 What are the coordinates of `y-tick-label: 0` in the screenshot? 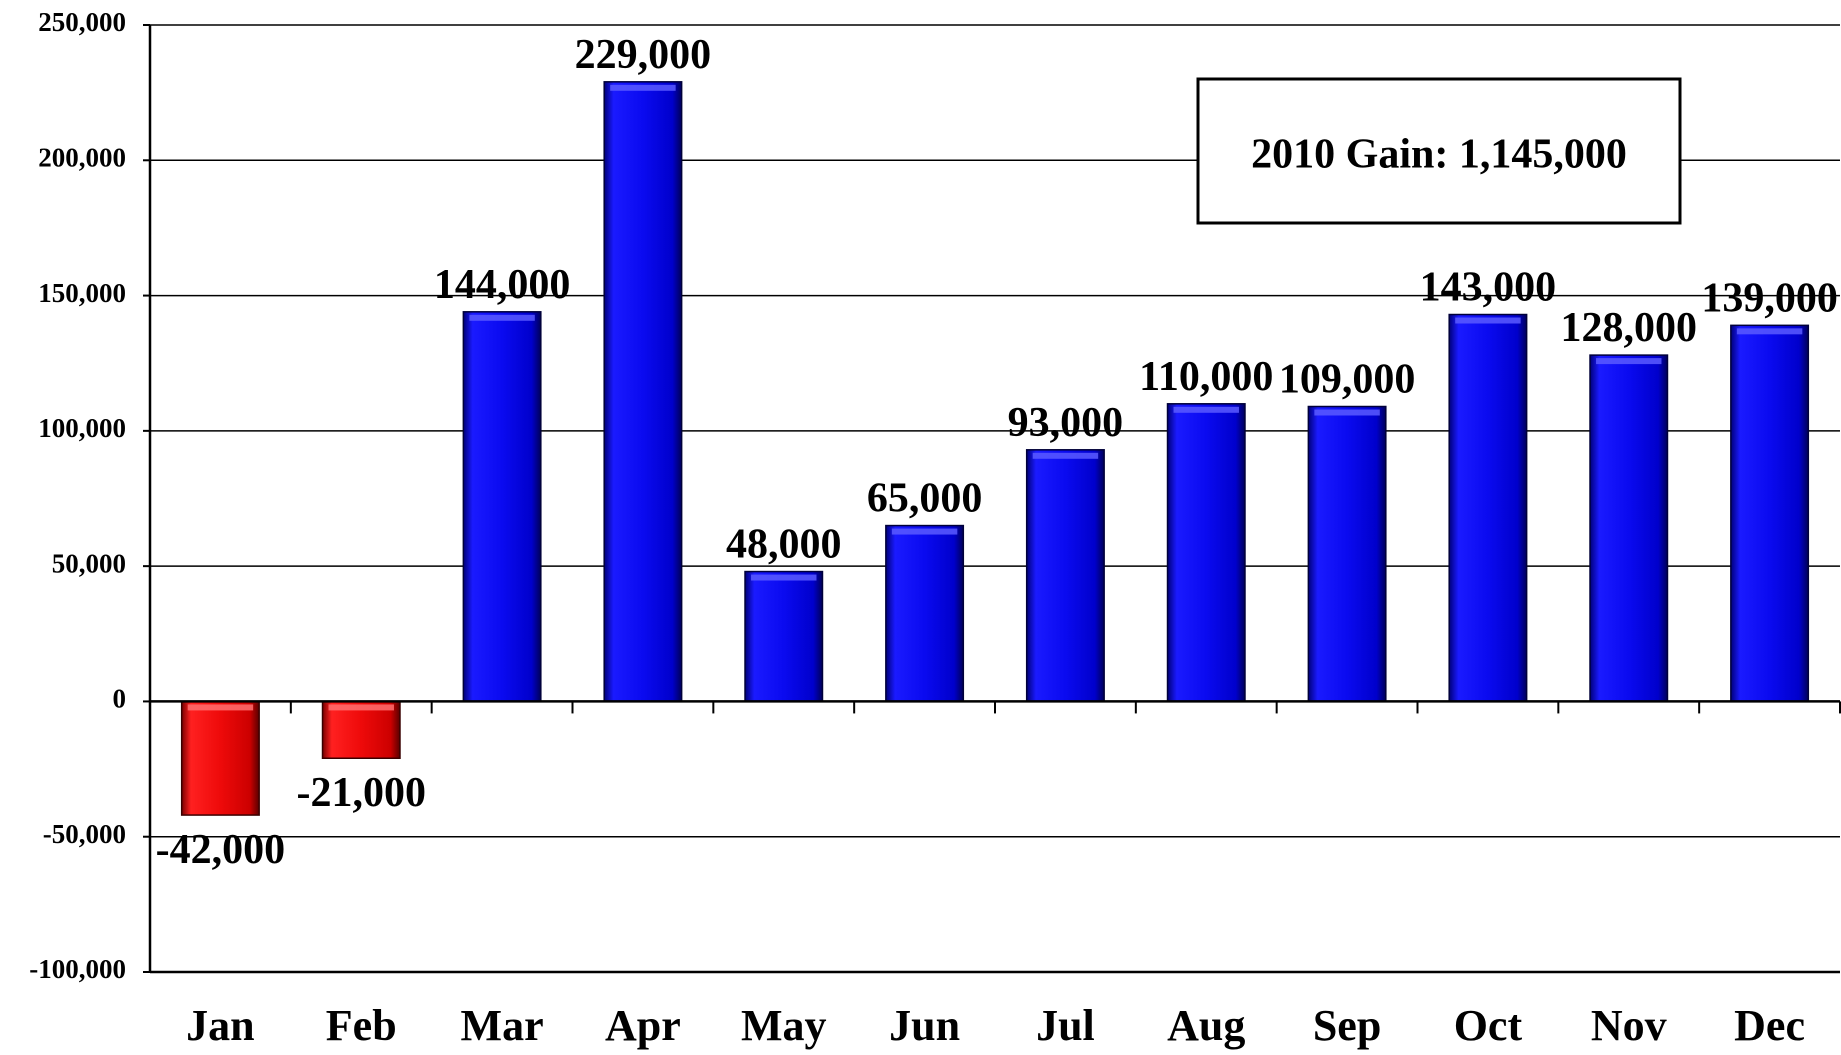 It's located at (120, 699).